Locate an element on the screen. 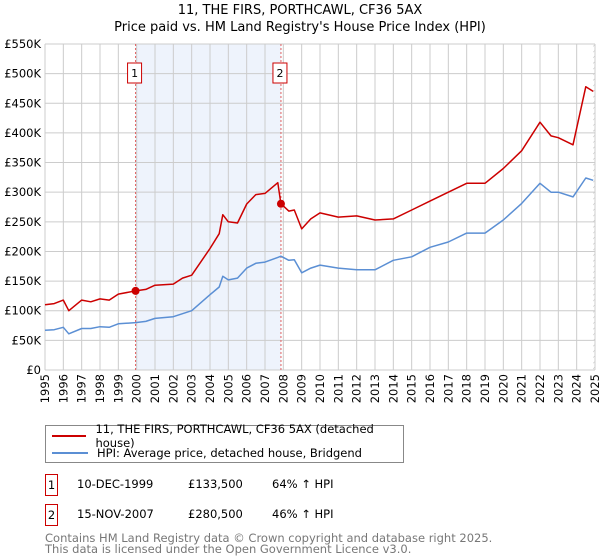  y-tick-label: £250K is located at coordinates (22, 222).